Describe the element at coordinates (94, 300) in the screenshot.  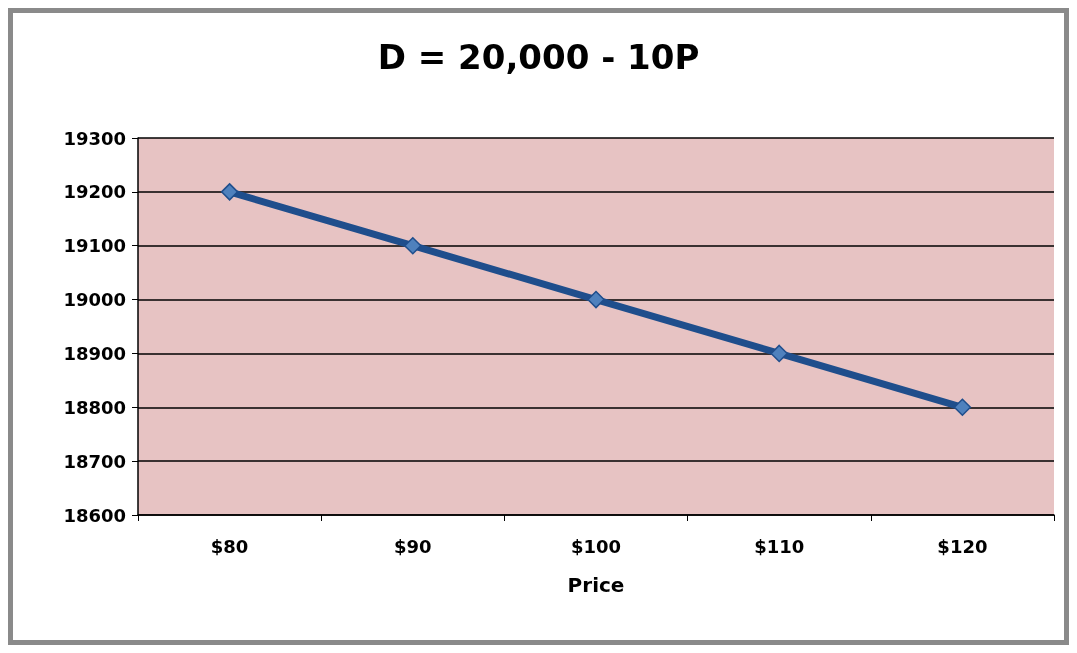
I see `y-tick-label: 19000` at that location.